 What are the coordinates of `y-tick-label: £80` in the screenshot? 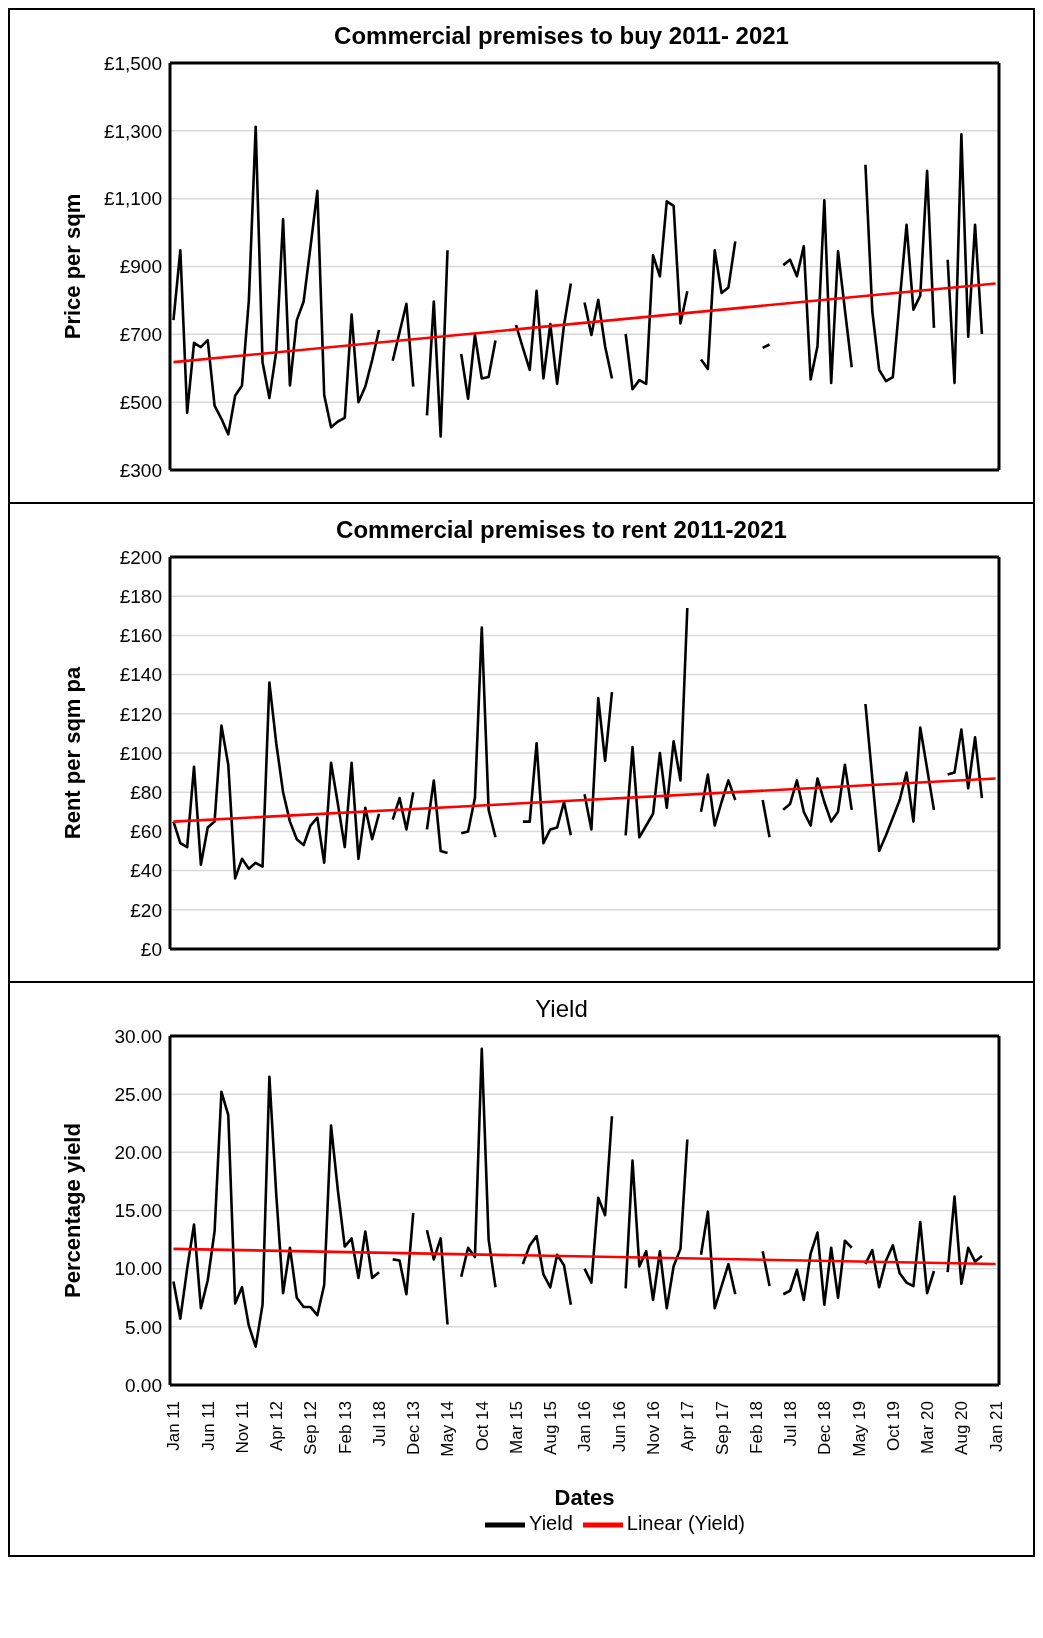 It's located at (146, 792).